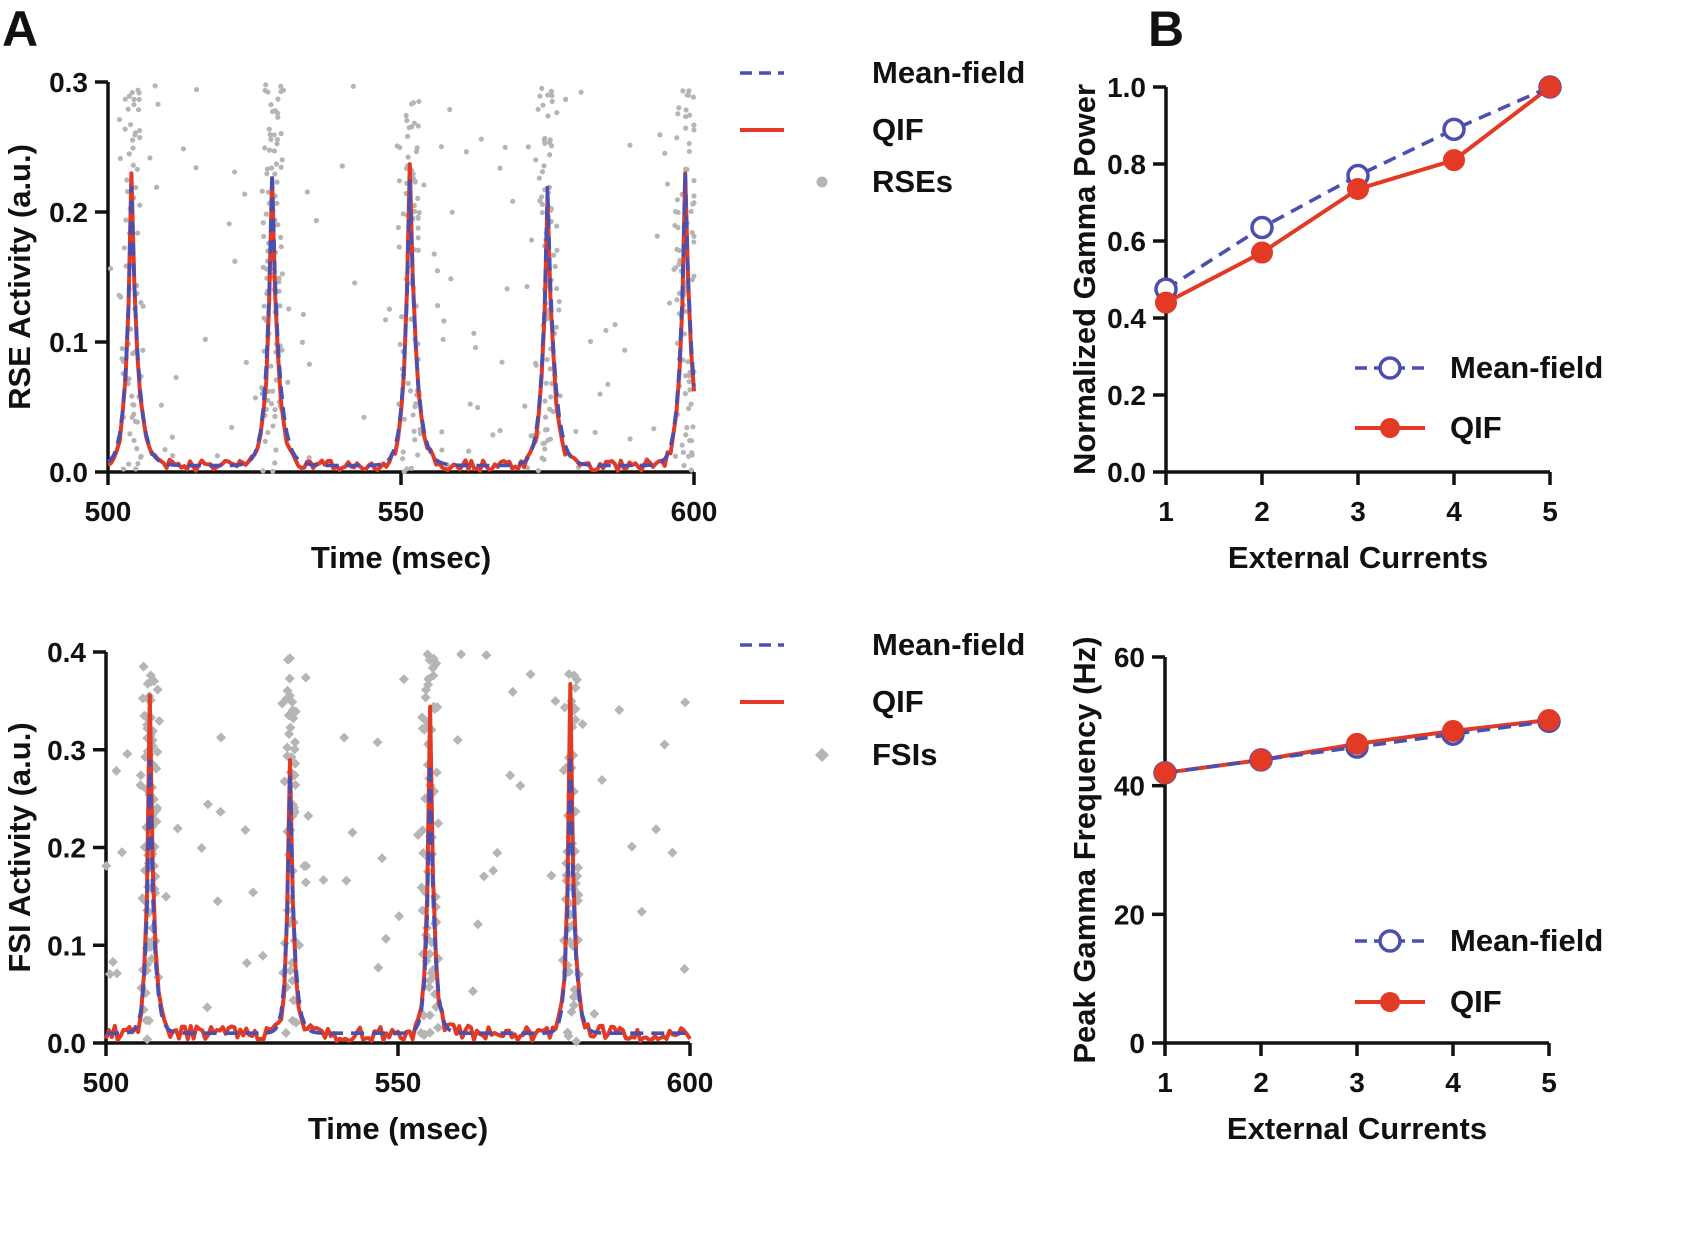 Image resolution: width=1696 pixels, height=1238 pixels. I want to click on legend-qif-label: QIF, so click(898, 129).